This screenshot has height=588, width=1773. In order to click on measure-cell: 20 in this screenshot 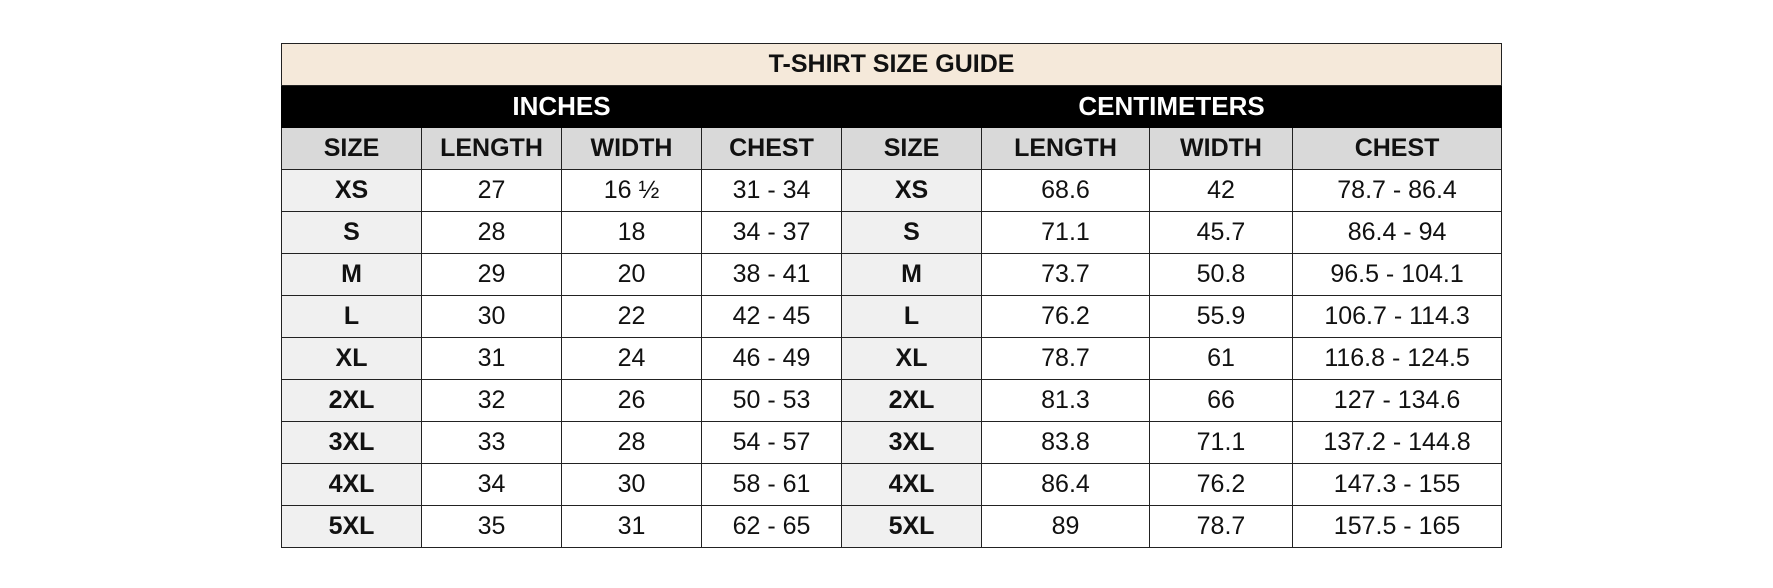, I will do `click(631, 274)`.